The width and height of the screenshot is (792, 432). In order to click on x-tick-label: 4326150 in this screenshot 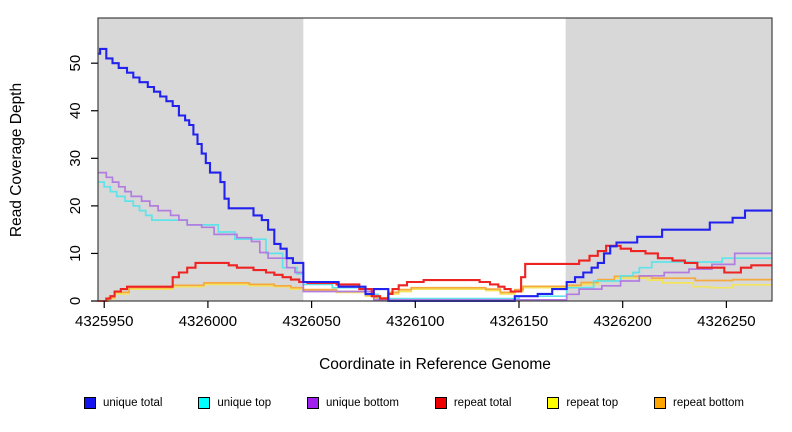, I will do `click(519, 321)`.